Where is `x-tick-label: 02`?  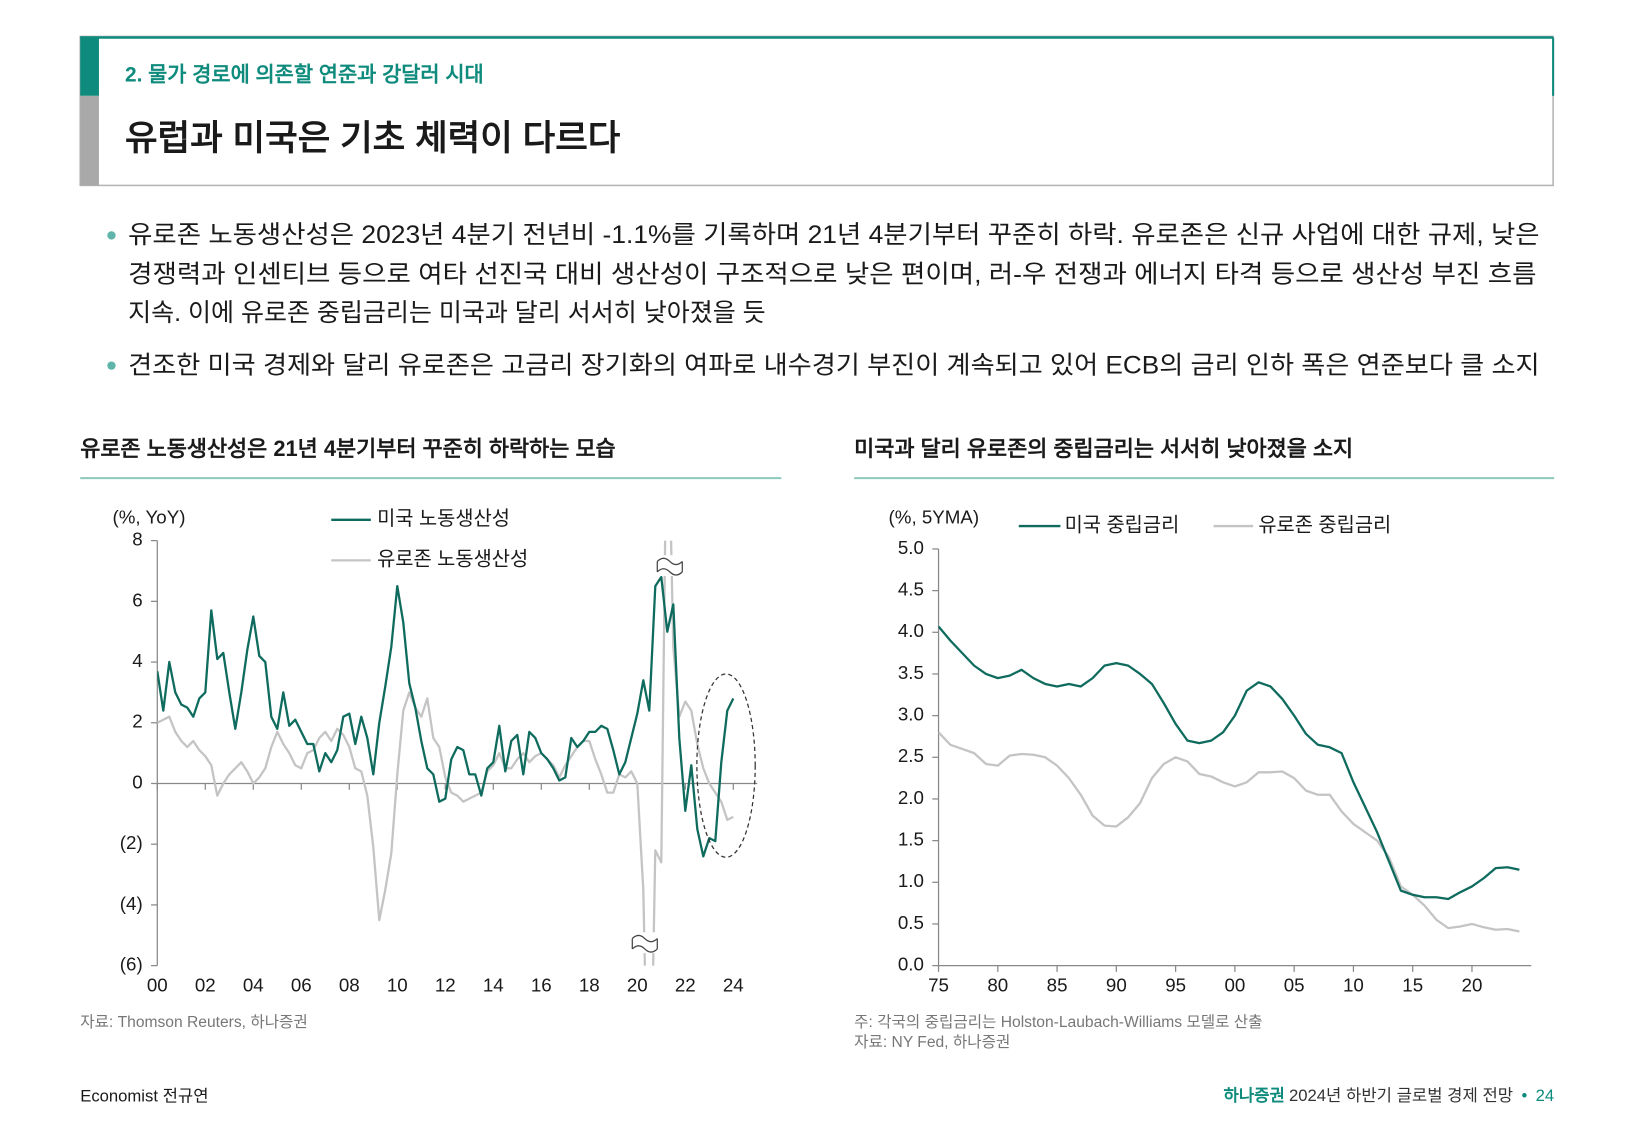
x-tick-label: 02 is located at coordinates (205, 984).